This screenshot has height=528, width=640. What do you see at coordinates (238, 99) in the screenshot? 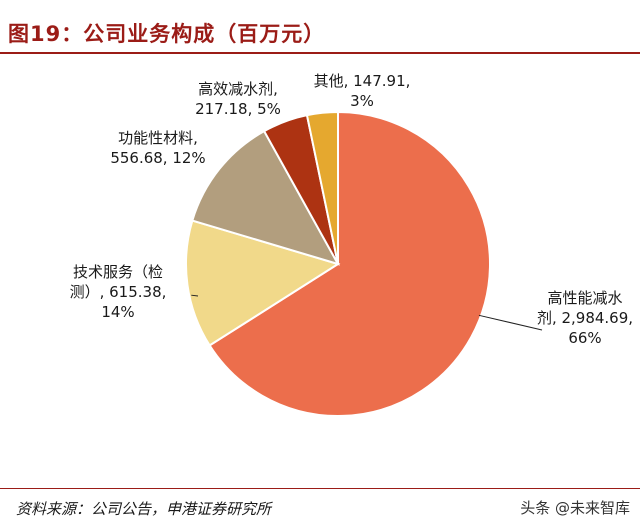
I see `slice-label-3: 高效减水剂, 217.18, 5%` at bounding box center [238, 99].